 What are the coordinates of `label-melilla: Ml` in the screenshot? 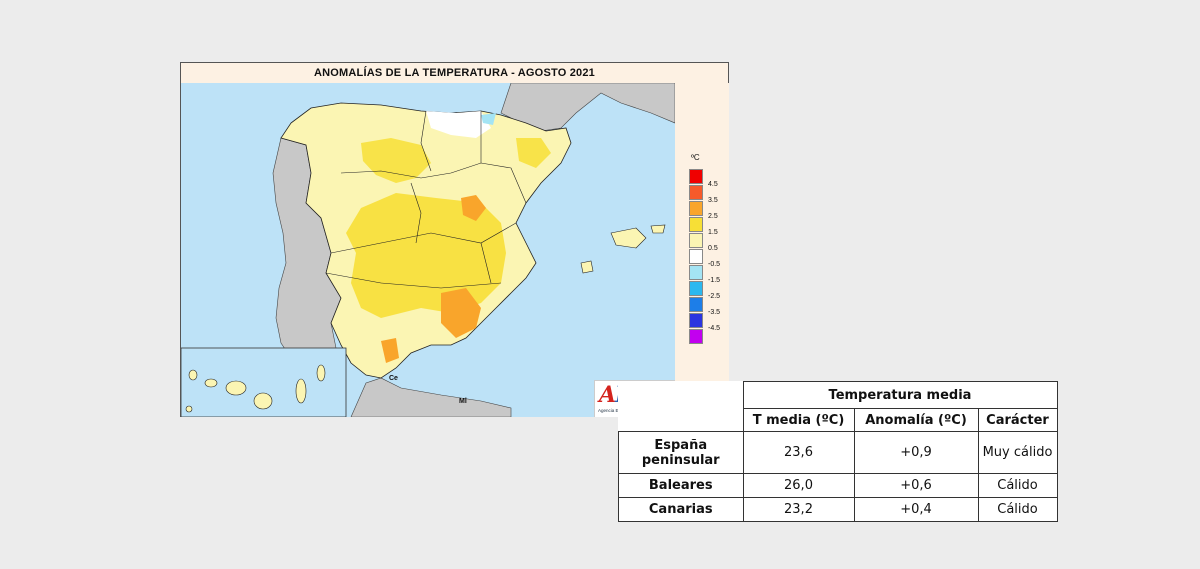 It's located at (463, 401).